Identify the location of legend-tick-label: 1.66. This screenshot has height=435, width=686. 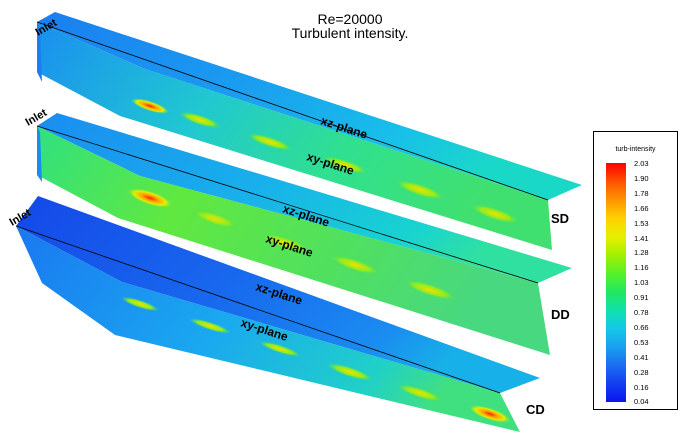
(641, 208).